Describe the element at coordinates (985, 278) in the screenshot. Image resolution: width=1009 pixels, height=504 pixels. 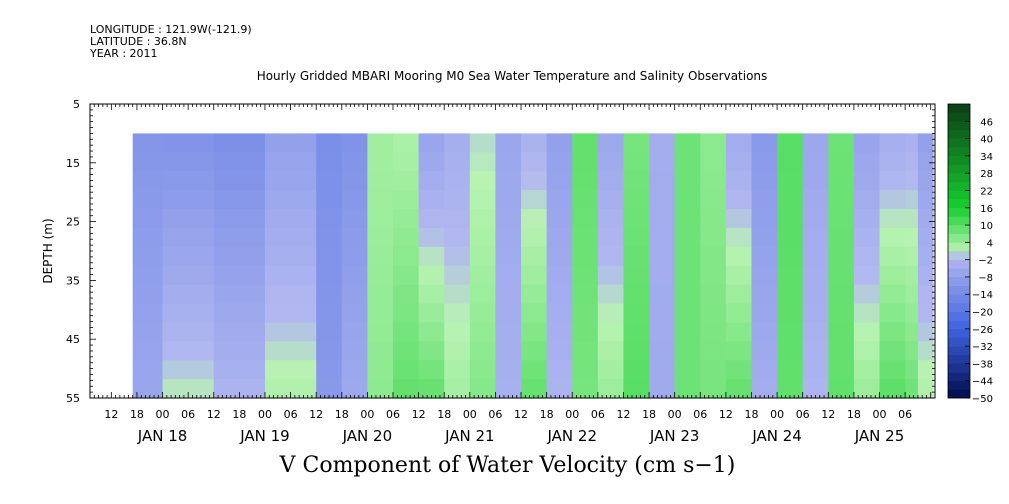
I see `colorbar-label: −8` at that location.